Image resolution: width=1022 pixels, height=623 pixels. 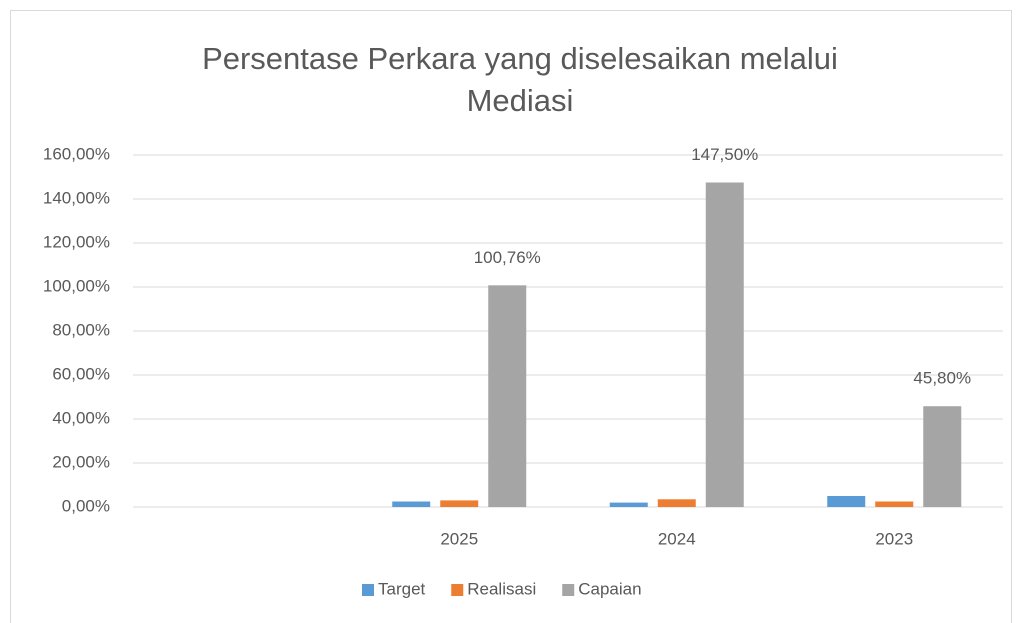 What do you see at coordinates (81, 373) in the screenshot?
I see `y-tick-label: 60,00%` at bounding box center [81, 373].